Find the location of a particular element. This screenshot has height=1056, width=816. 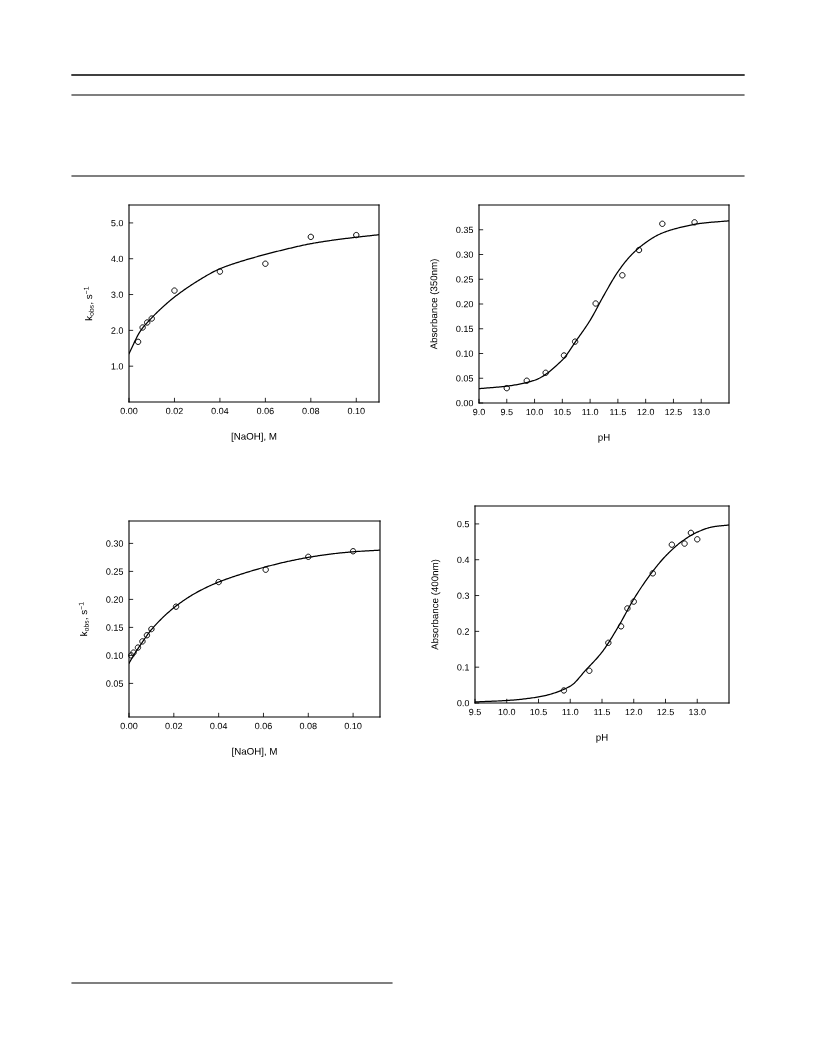

y-tick-label: 3.0 is located at coordinates (117, 294).